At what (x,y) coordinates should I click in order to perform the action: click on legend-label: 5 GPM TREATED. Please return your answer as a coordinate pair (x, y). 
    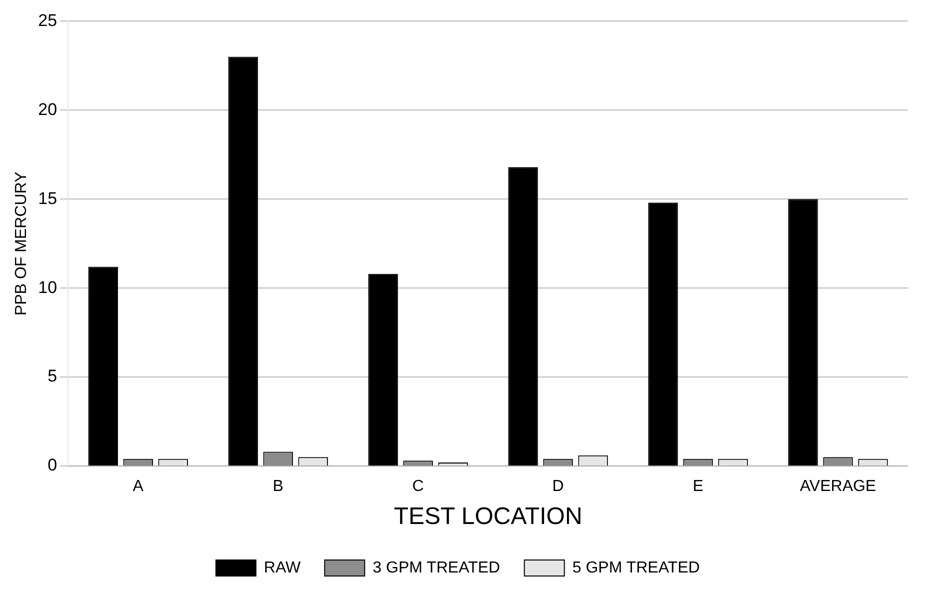
    Looking at the image, I should click on (636, 567).